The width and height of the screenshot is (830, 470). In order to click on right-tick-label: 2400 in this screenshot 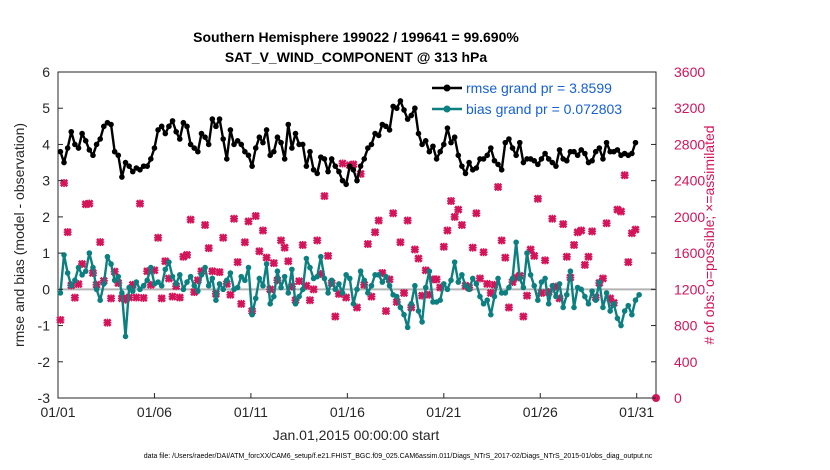, I will do `click(689, 181)`.